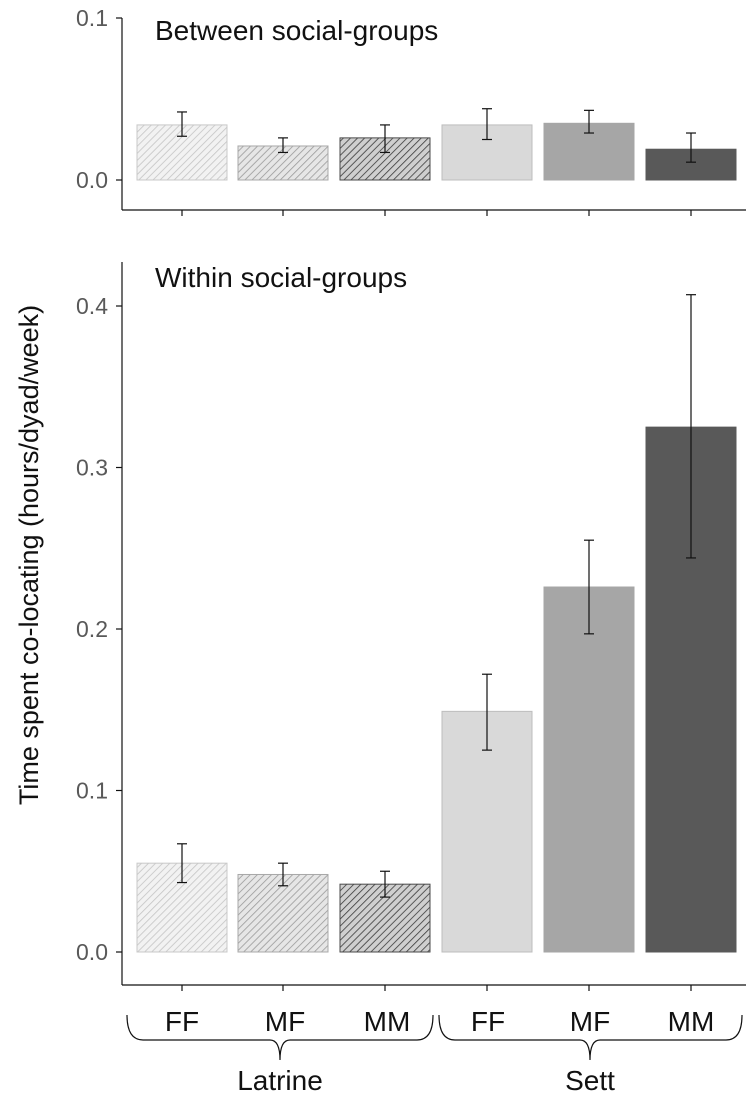  What do you see at coordinates (281, 277) in the screenshot?
I see `panel-title-within: Within social-groups` at bounding box center [281, 277].